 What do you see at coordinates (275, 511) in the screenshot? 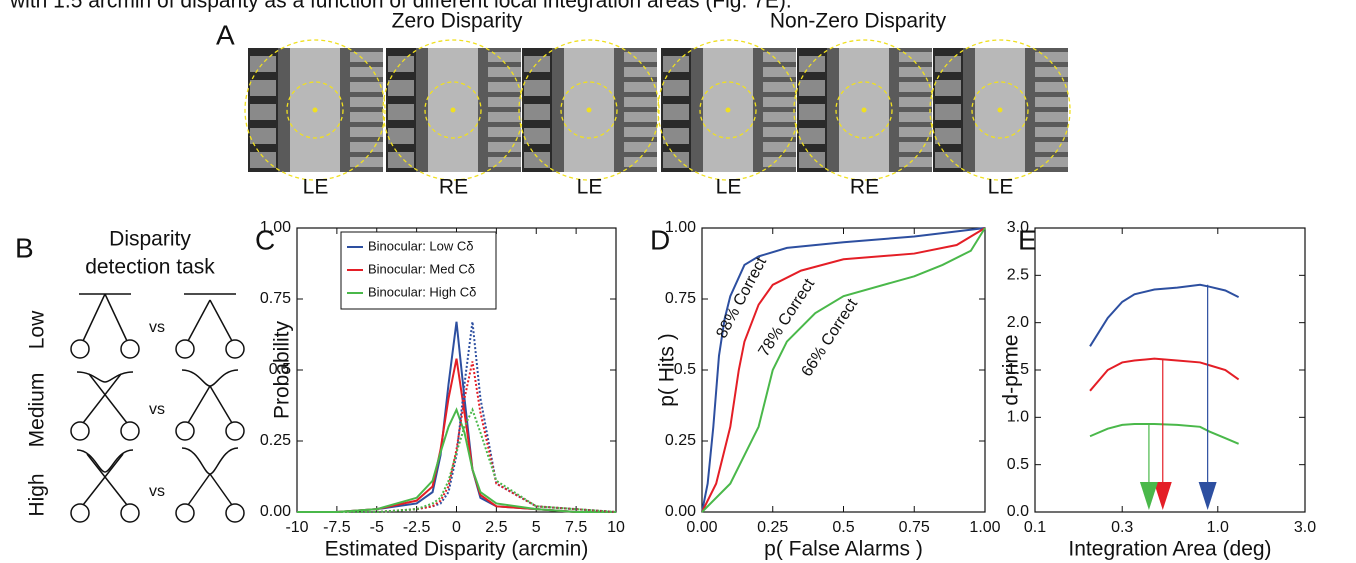
I see `y-tick-label: 0.00` at bounding box center [275, 511].